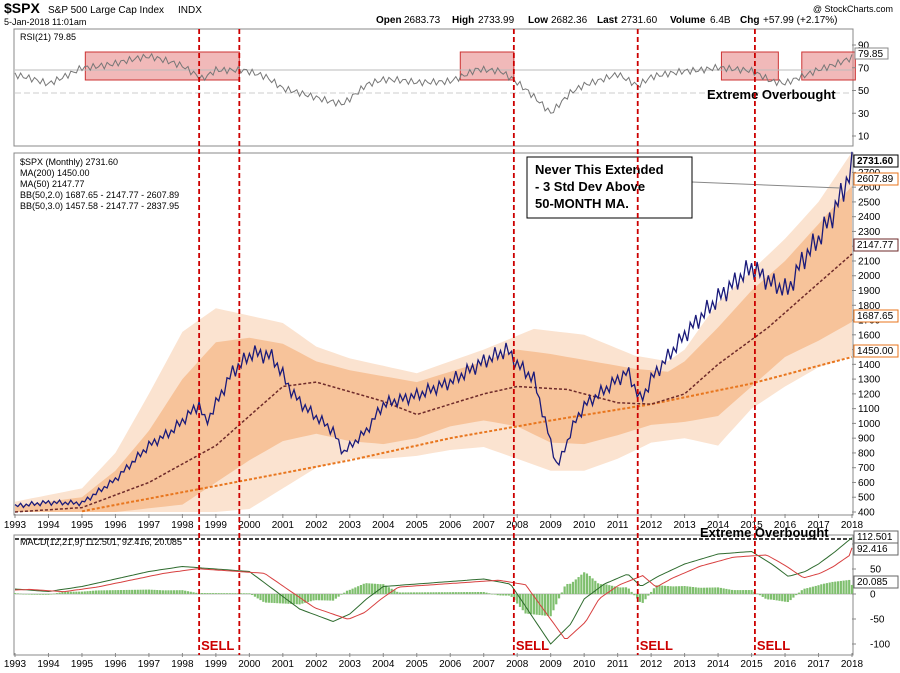 This screenshot has width=900, height=673. What do you see at coordinates (422, 20) in the screenshot?
I see `header-open: 2683.73` at bounding box center [422, 20].